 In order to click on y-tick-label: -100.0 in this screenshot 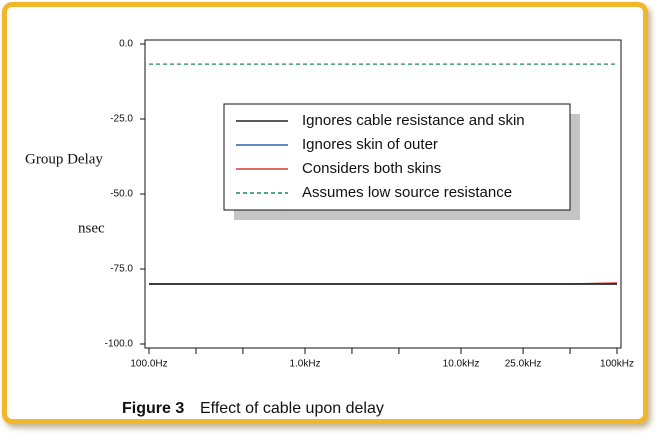, I will do `click(119, 344)`.